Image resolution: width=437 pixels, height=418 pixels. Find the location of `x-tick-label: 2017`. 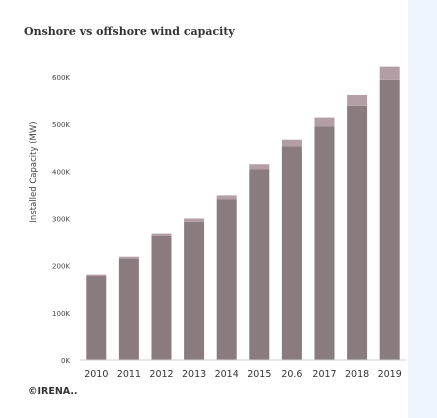

x-tick-label: 2017 is located at coordinates (324, 374).